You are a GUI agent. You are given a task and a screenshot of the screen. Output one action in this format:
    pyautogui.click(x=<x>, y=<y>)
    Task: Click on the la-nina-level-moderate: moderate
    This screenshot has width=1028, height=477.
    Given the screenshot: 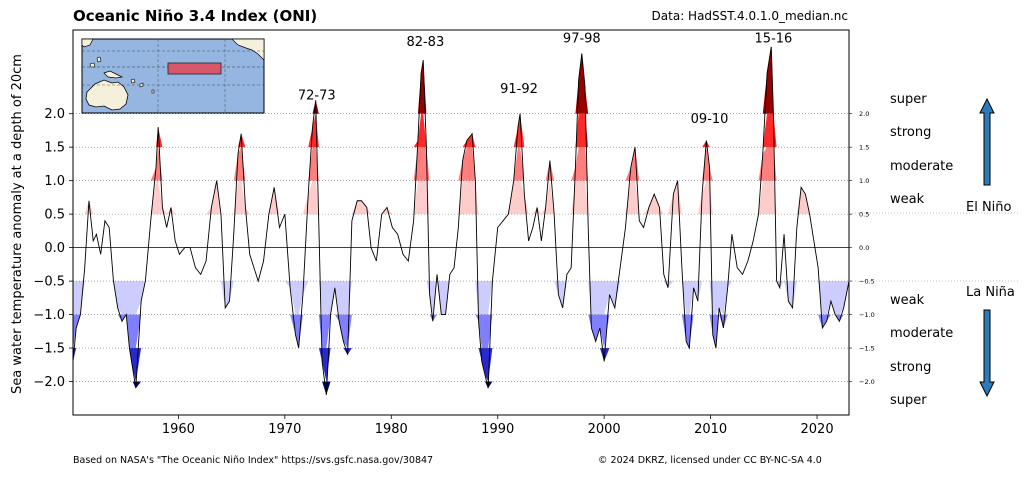 What is the action you would take?
    pyautogui.click(x=921, y=333)
    